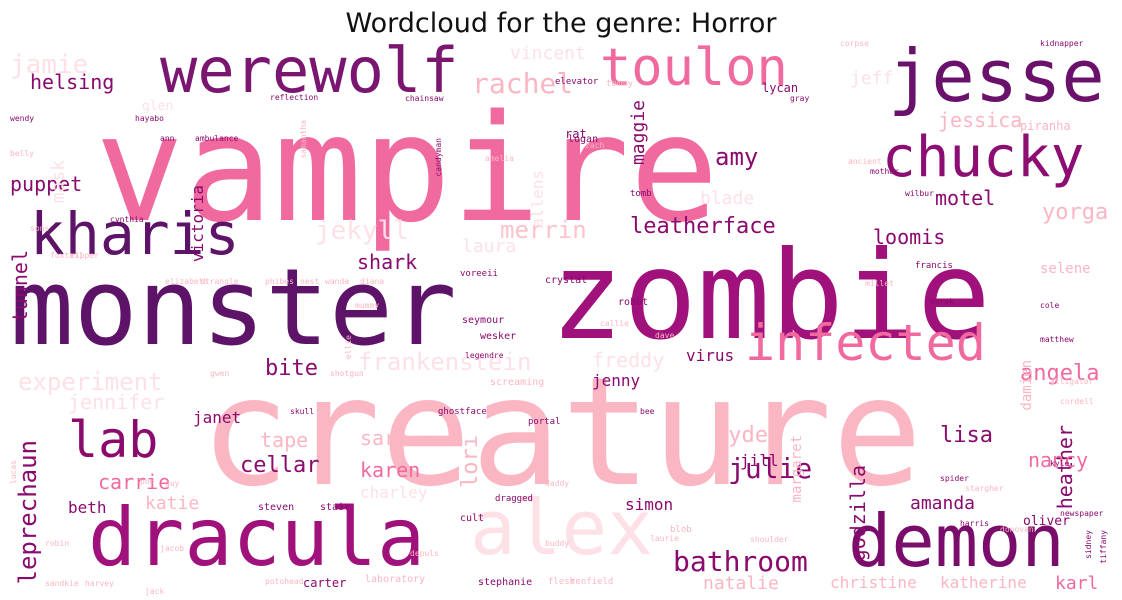 The height and width of the screenshot is (600, 1122). I want to click on word-strangle: strangle, so click(219, 281).